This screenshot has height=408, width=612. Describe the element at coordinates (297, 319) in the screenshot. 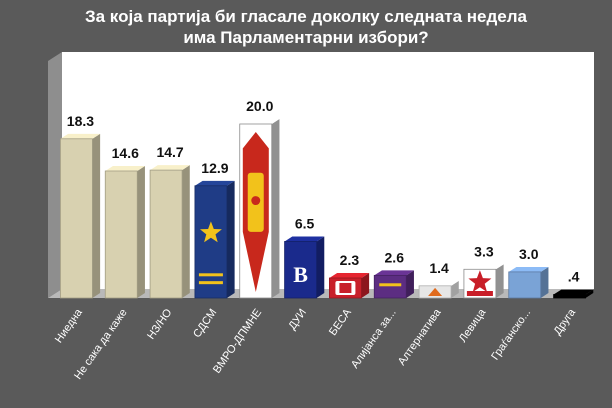

I see `category-label: ДУИ` at that location.